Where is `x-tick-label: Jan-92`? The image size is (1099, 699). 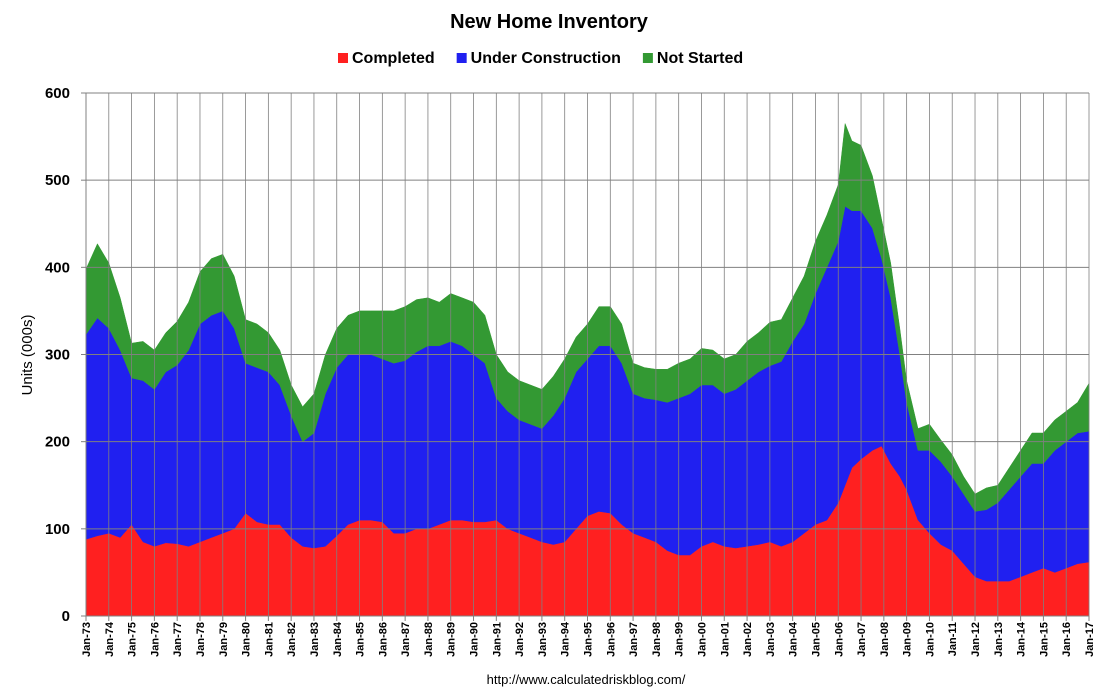
x-tick-label: Jan-92 is located at coordinates (520, 639).